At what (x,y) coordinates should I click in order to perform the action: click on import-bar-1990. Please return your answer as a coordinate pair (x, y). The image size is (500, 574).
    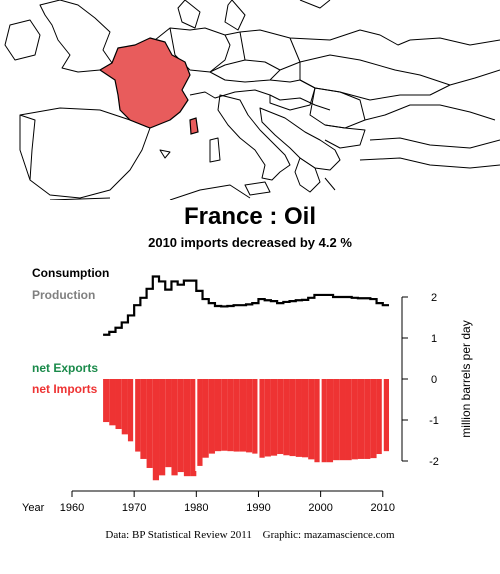
    Looking at the image, I should click on (261, 418).